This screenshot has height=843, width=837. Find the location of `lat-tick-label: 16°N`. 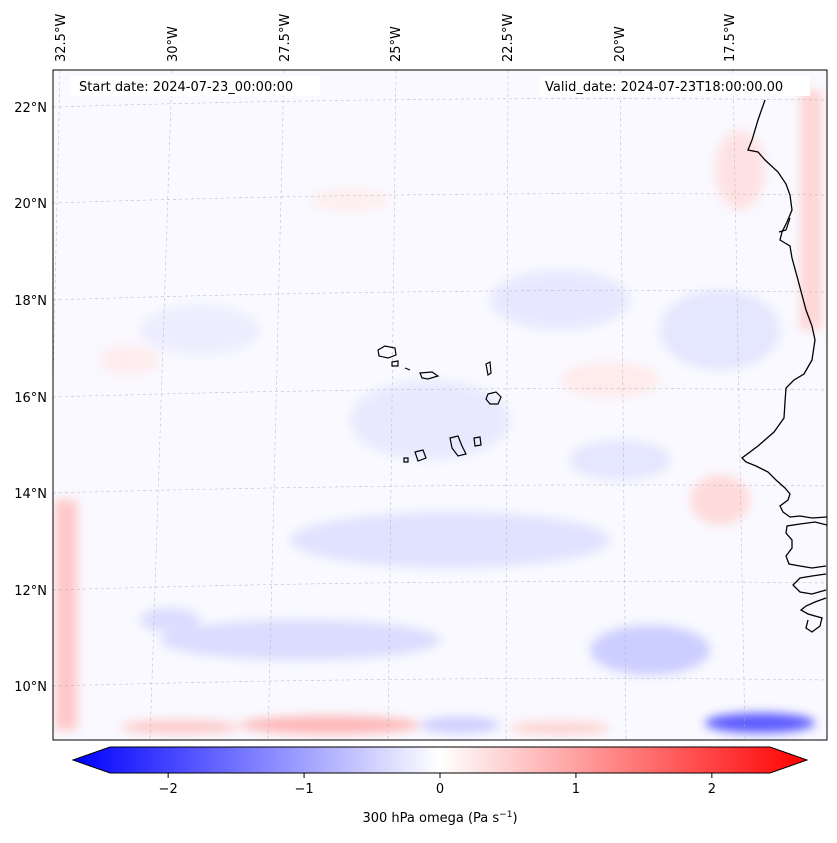

lat-tick-label: 16°N is located at coordinates (30, 398).